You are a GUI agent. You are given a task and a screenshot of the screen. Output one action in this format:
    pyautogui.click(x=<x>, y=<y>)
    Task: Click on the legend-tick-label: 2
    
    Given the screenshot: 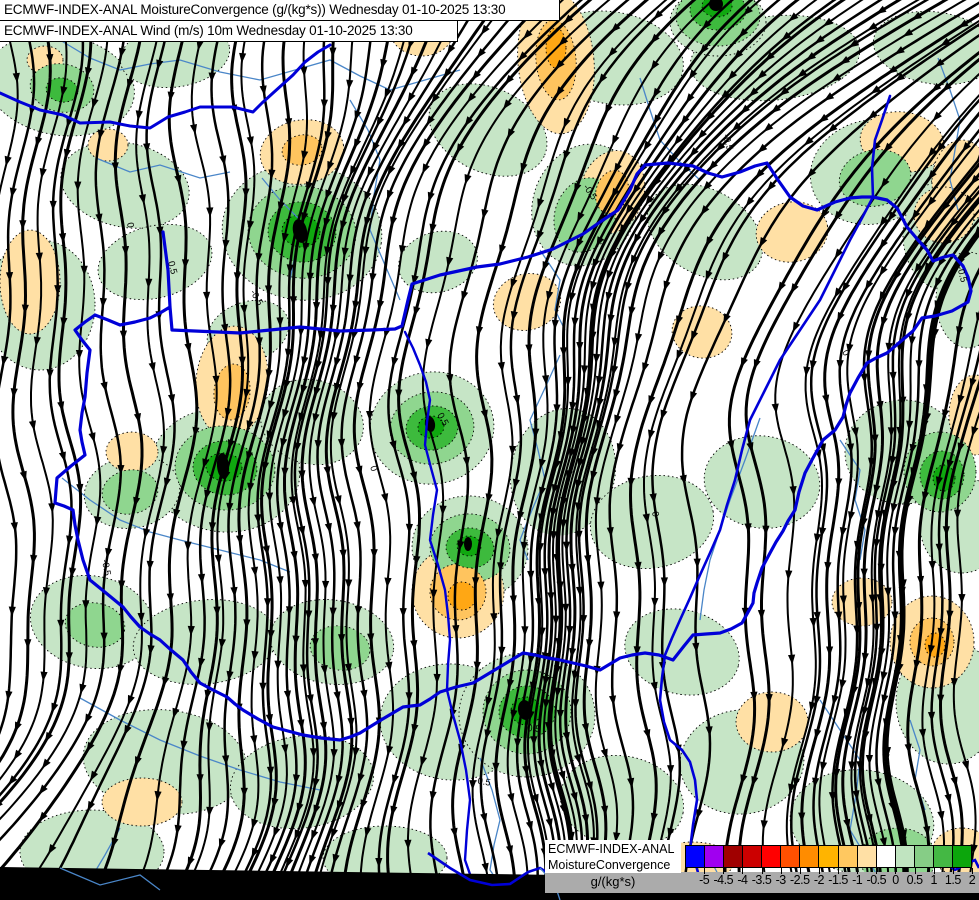 What is the action you would take?
    pyautogui.click(x=972, y=880)
    